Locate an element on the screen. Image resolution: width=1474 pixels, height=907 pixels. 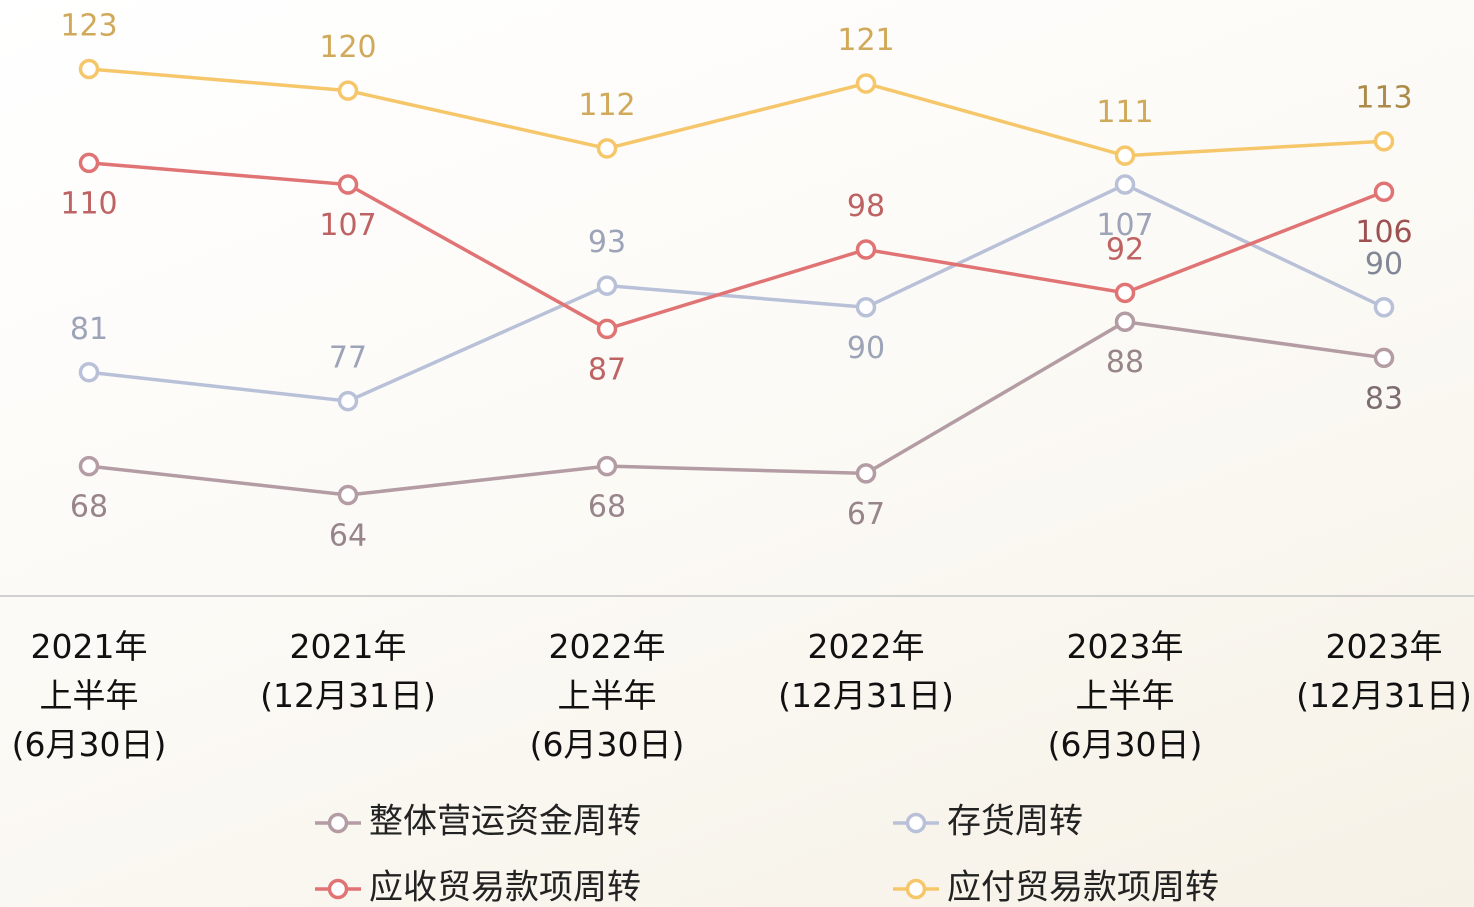
data-label: 121 is located at coordinates (865, 40).